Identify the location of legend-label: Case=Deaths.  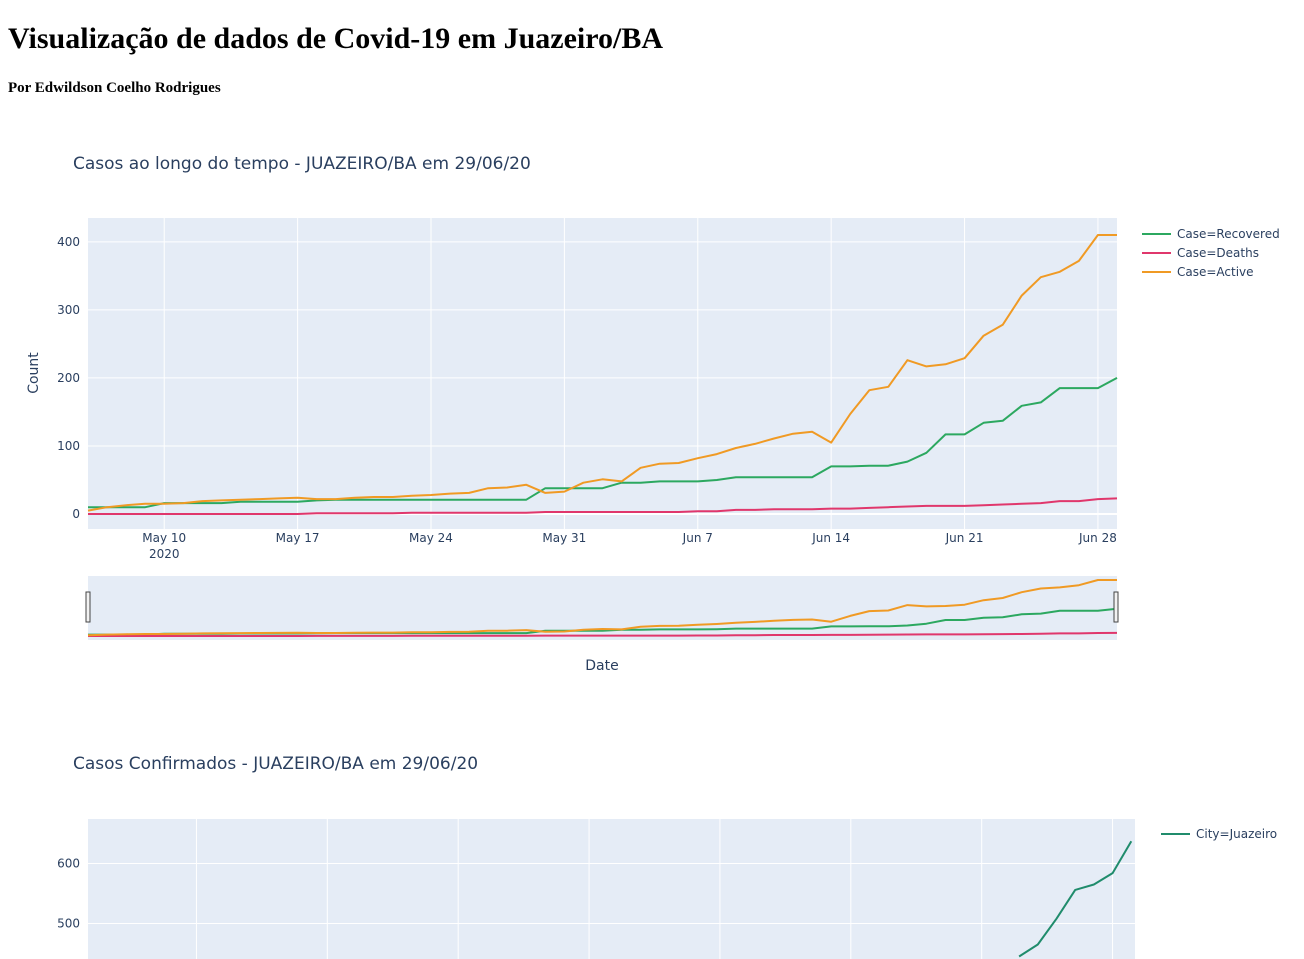
(1218, 253).